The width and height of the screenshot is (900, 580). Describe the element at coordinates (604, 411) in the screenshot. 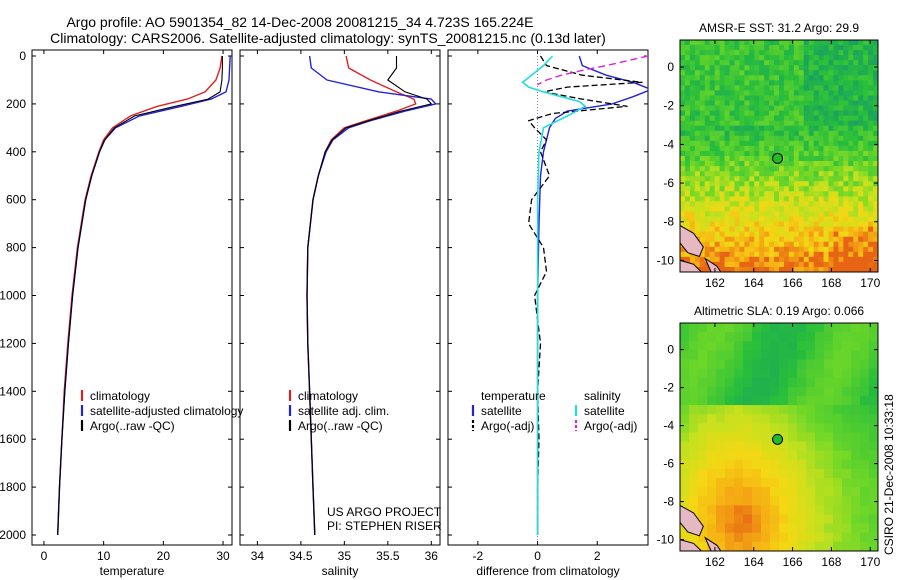

I see `difference-legend-label: satellite` at that location.